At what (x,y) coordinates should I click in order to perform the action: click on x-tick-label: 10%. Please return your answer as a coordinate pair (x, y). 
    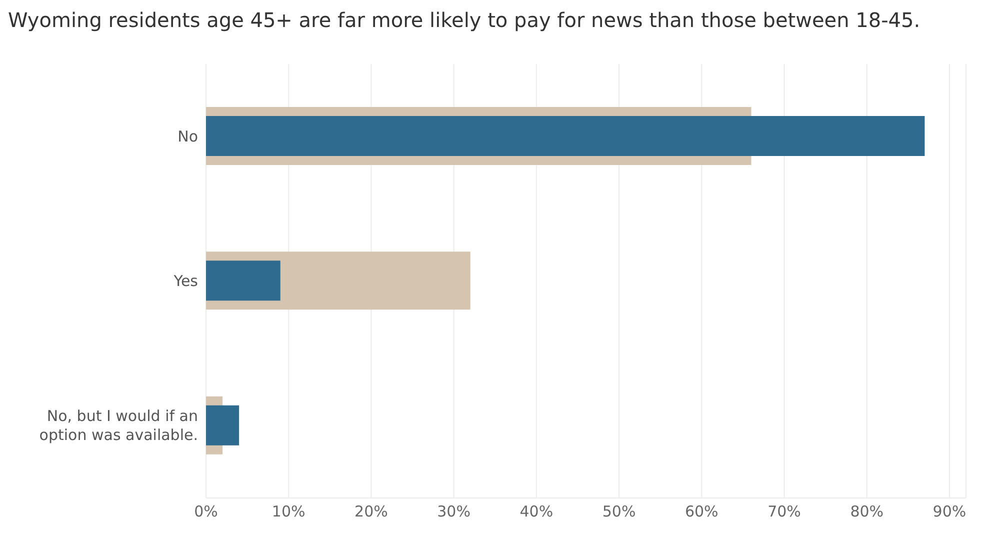
    Looking at the image, I should click on (289, 511).